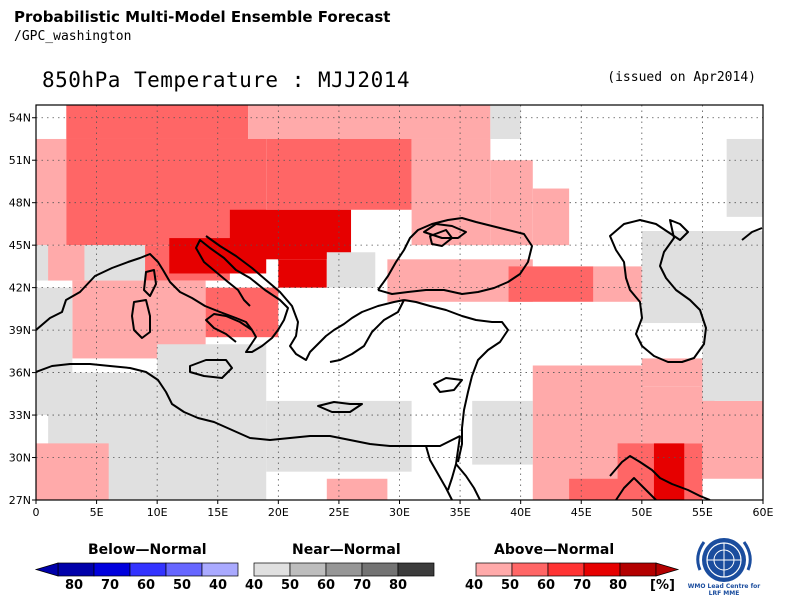 Image resolution: width=800 pixels, height=600 pixels. Describe the element at coordinates (20, 118) in the screenshot. I see `lat-tick-label: 54N` at that location.